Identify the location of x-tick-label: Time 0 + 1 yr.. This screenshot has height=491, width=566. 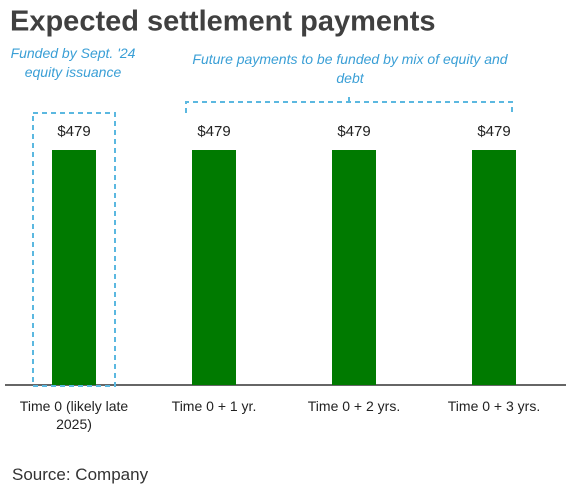
(214, 406).